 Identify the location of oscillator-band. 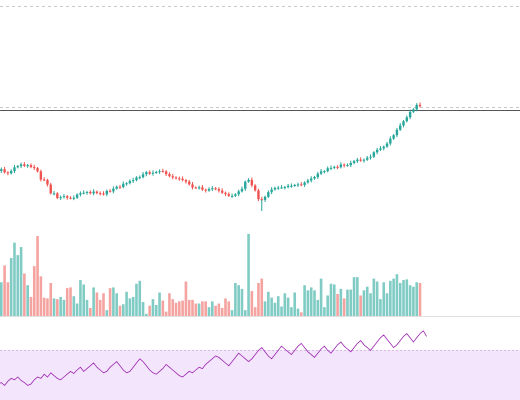
(260, 375).